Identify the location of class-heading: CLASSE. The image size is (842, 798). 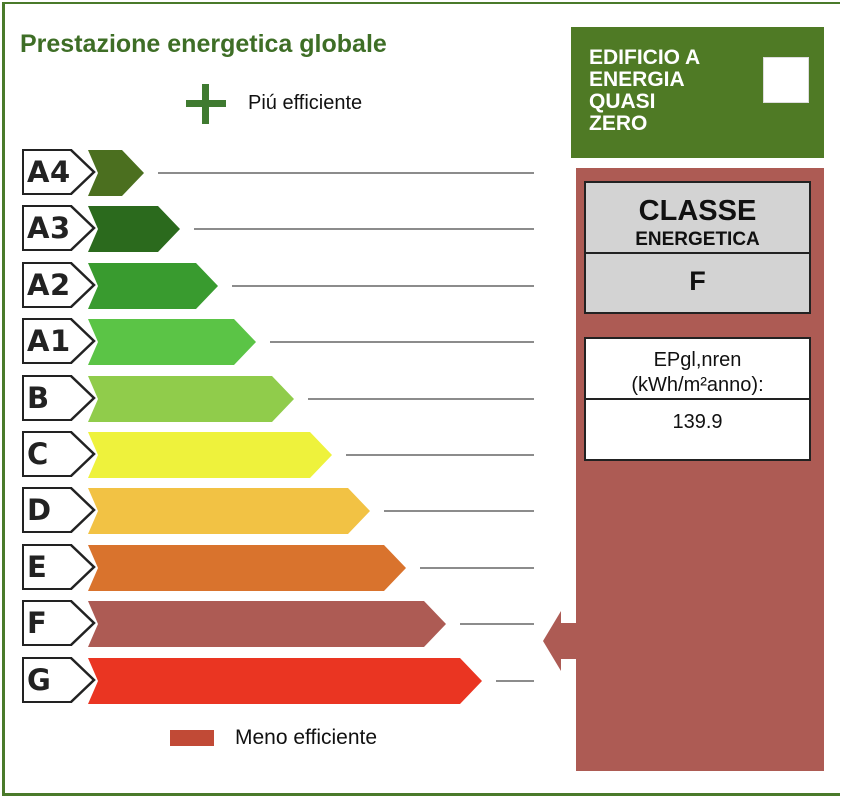
(697, 211).